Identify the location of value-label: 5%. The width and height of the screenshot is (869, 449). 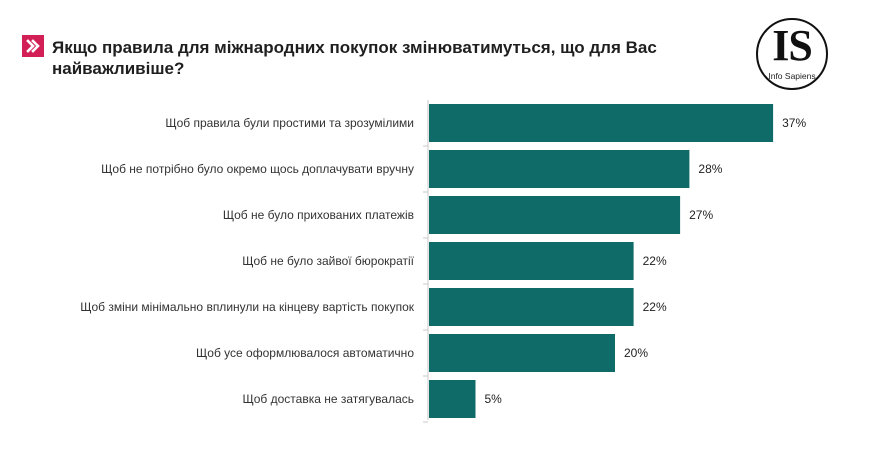
(494, 399).